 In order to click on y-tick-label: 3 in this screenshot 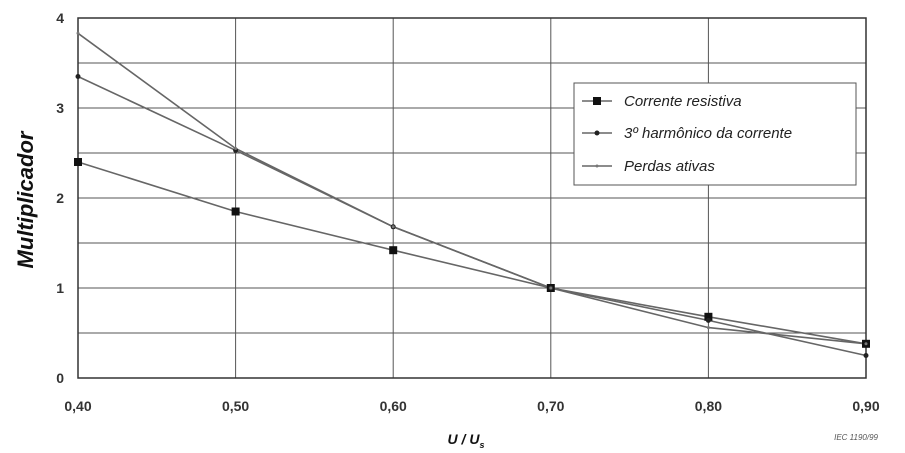, I will do `click(60, 108)`.